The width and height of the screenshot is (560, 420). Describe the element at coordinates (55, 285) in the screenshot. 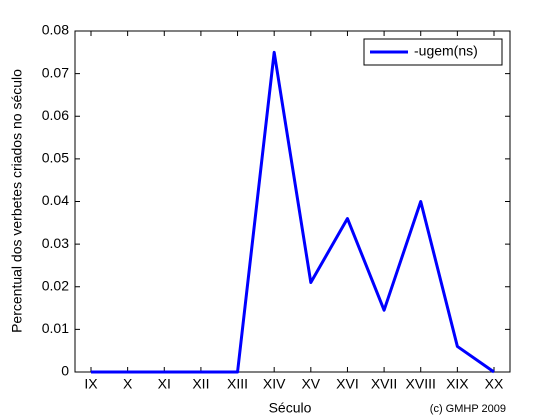

I see `y-tick-label: 0.02` at that location.